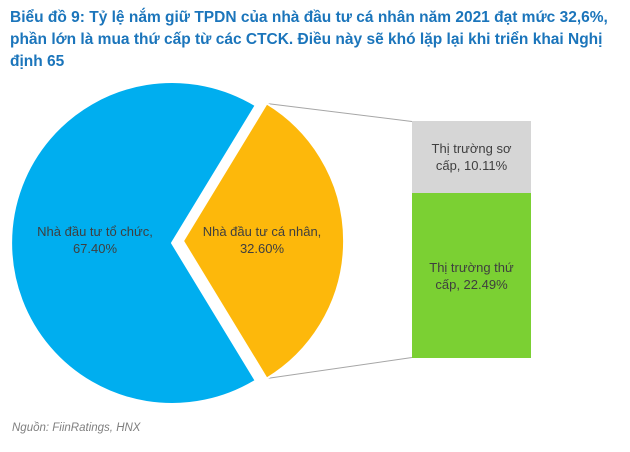 The height and width of the screenshot is (452, 630). What do you see at coordinates (95, 240) in the screenshot?
I see `pie-label-institutional: Nhà đầu tư tổ chức, 67.40%` at bounding box center [95, 240].